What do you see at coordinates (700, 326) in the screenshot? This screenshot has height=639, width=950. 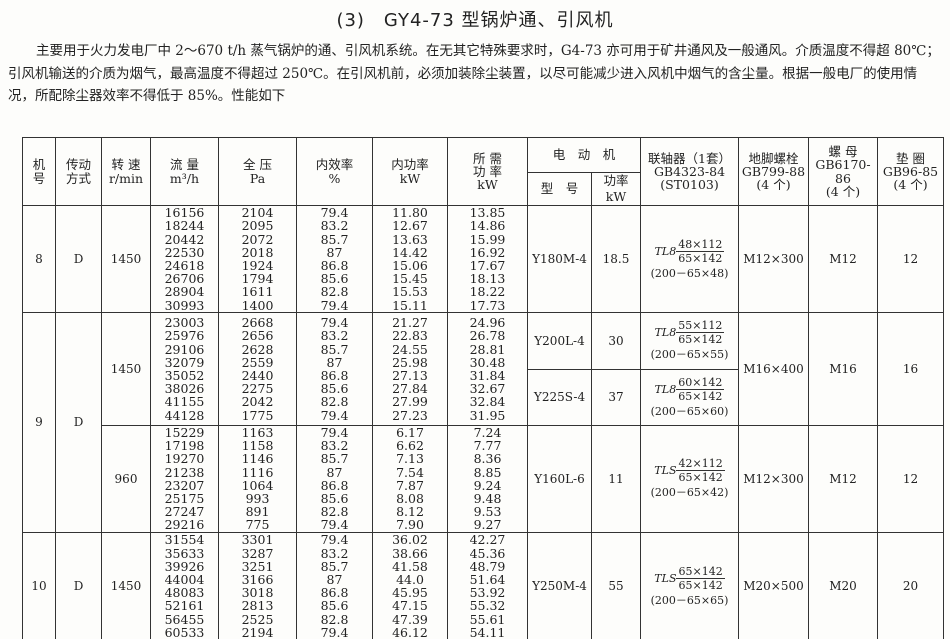 I see `coupling-numerator: 55×112` at bounding box center [700, 326].